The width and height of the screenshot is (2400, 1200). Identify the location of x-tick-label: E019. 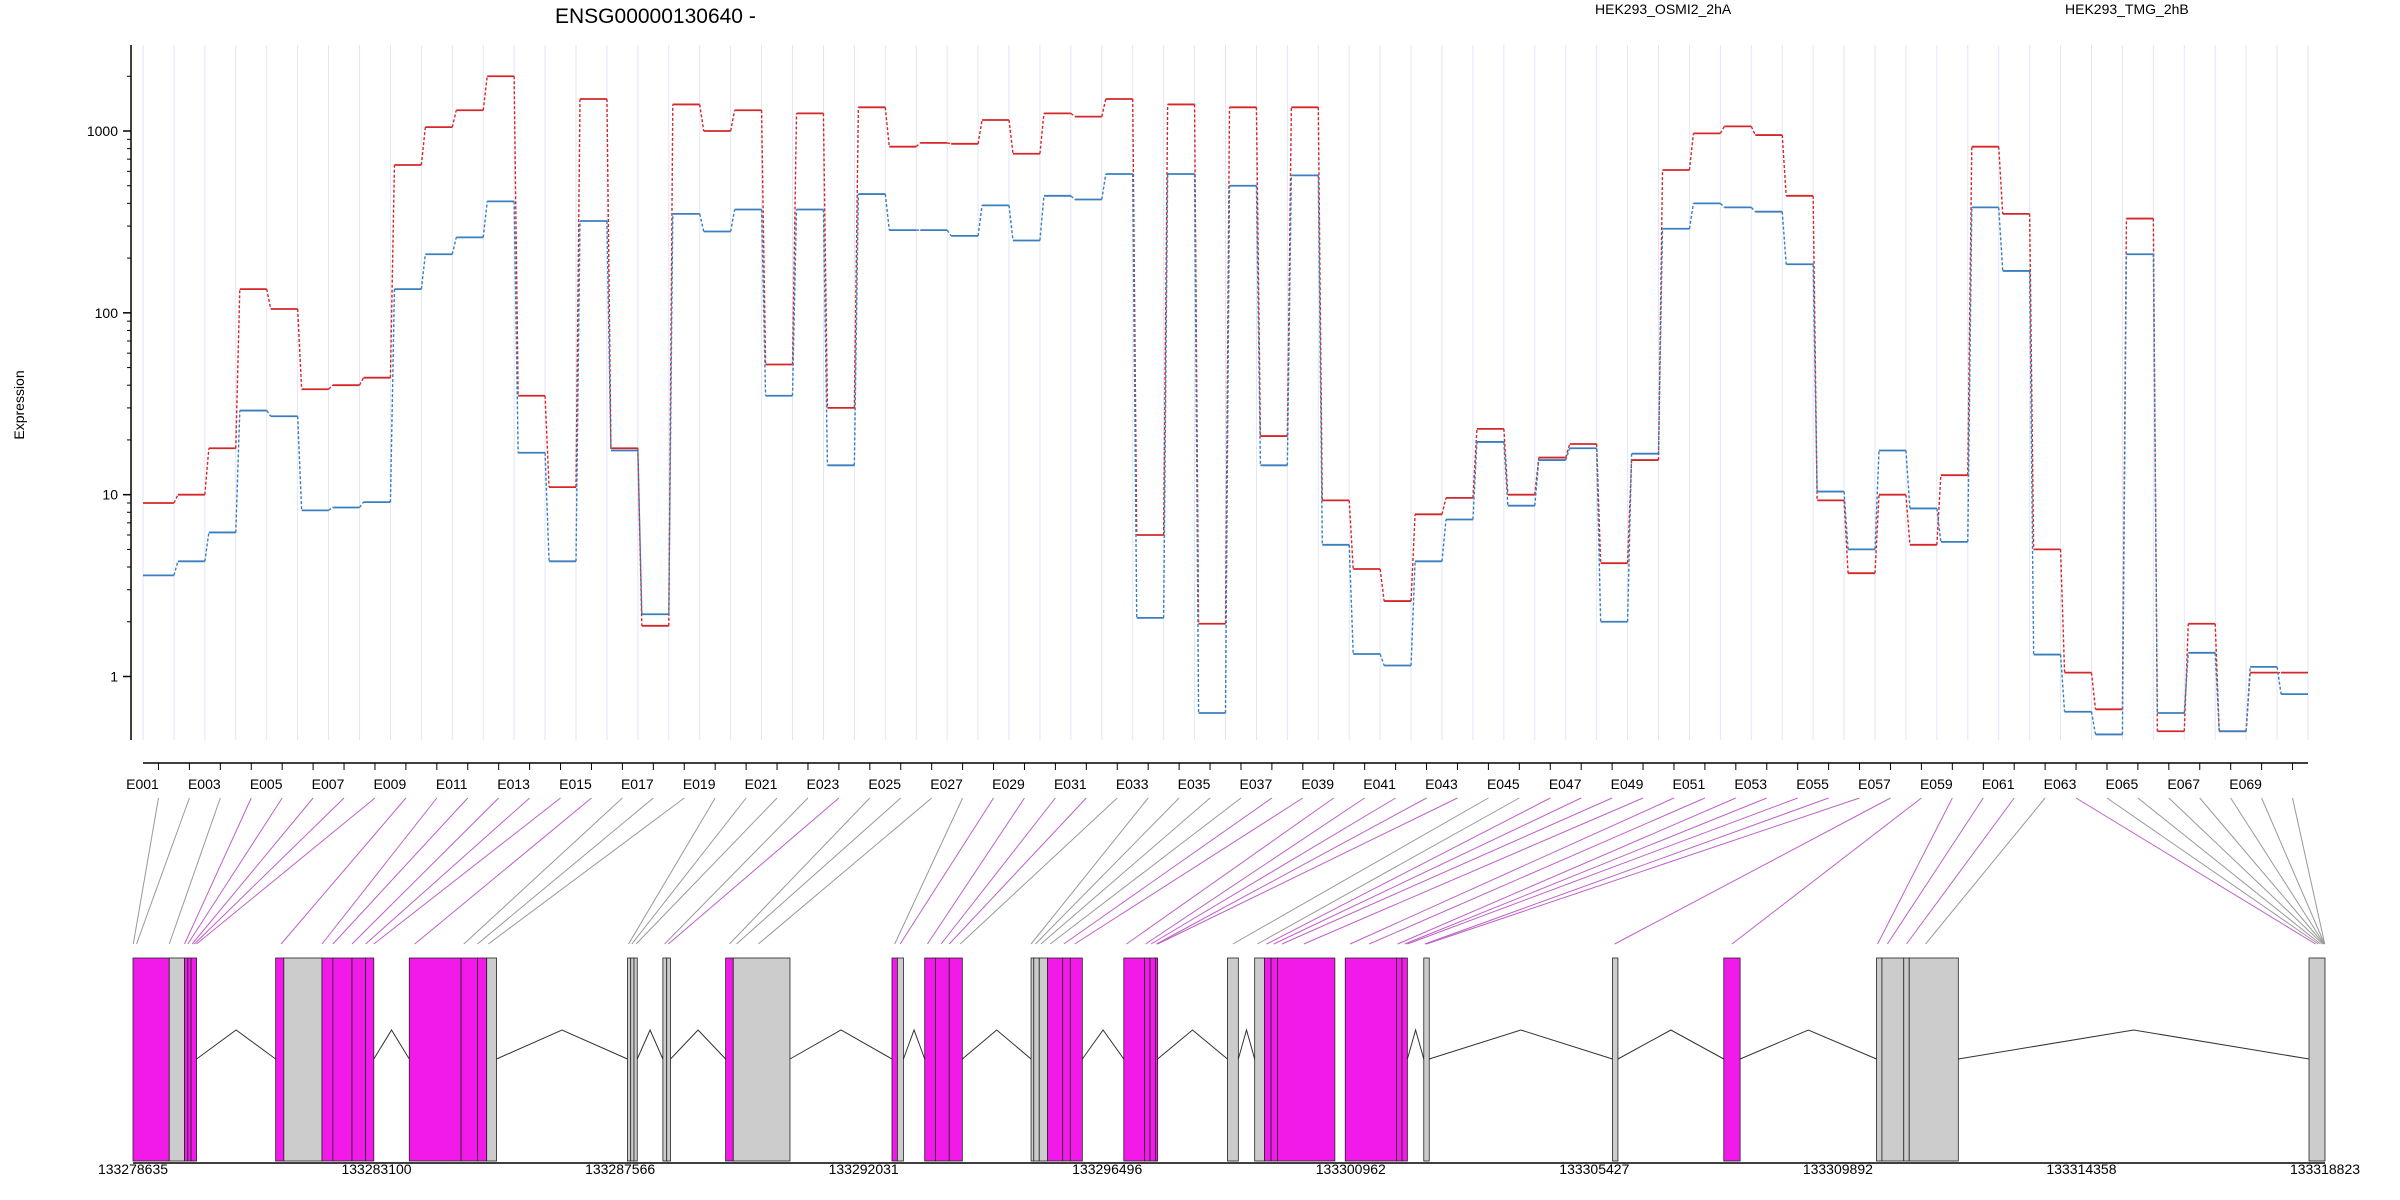
(699, 784).